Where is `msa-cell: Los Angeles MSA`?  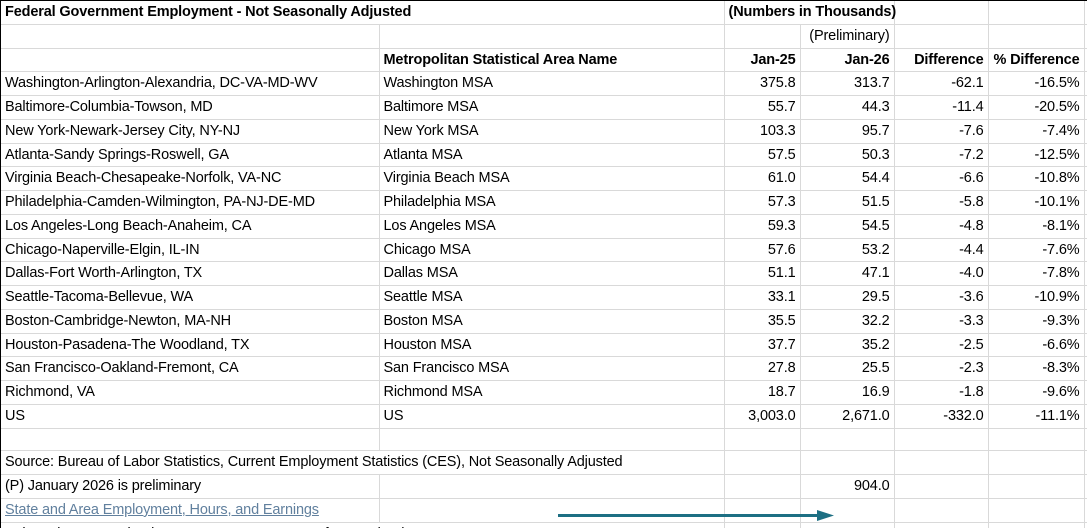
msa-cell: Los Angeles MSA is located at coordinates (552, 226).